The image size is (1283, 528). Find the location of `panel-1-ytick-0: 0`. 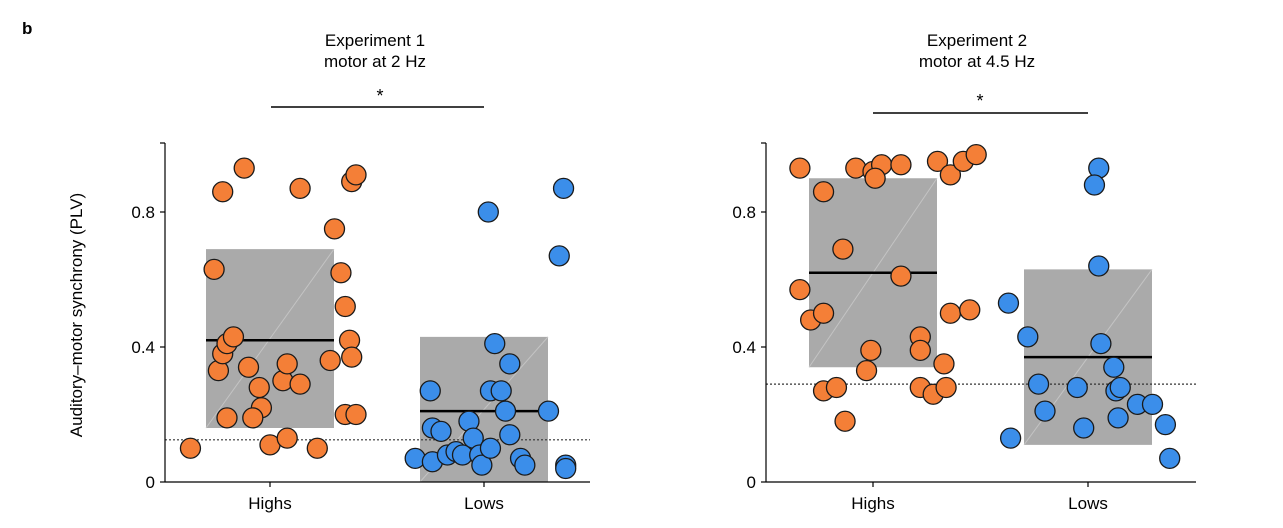

panel-1-ytick-0: 0 is located at coordinates (150, 482).